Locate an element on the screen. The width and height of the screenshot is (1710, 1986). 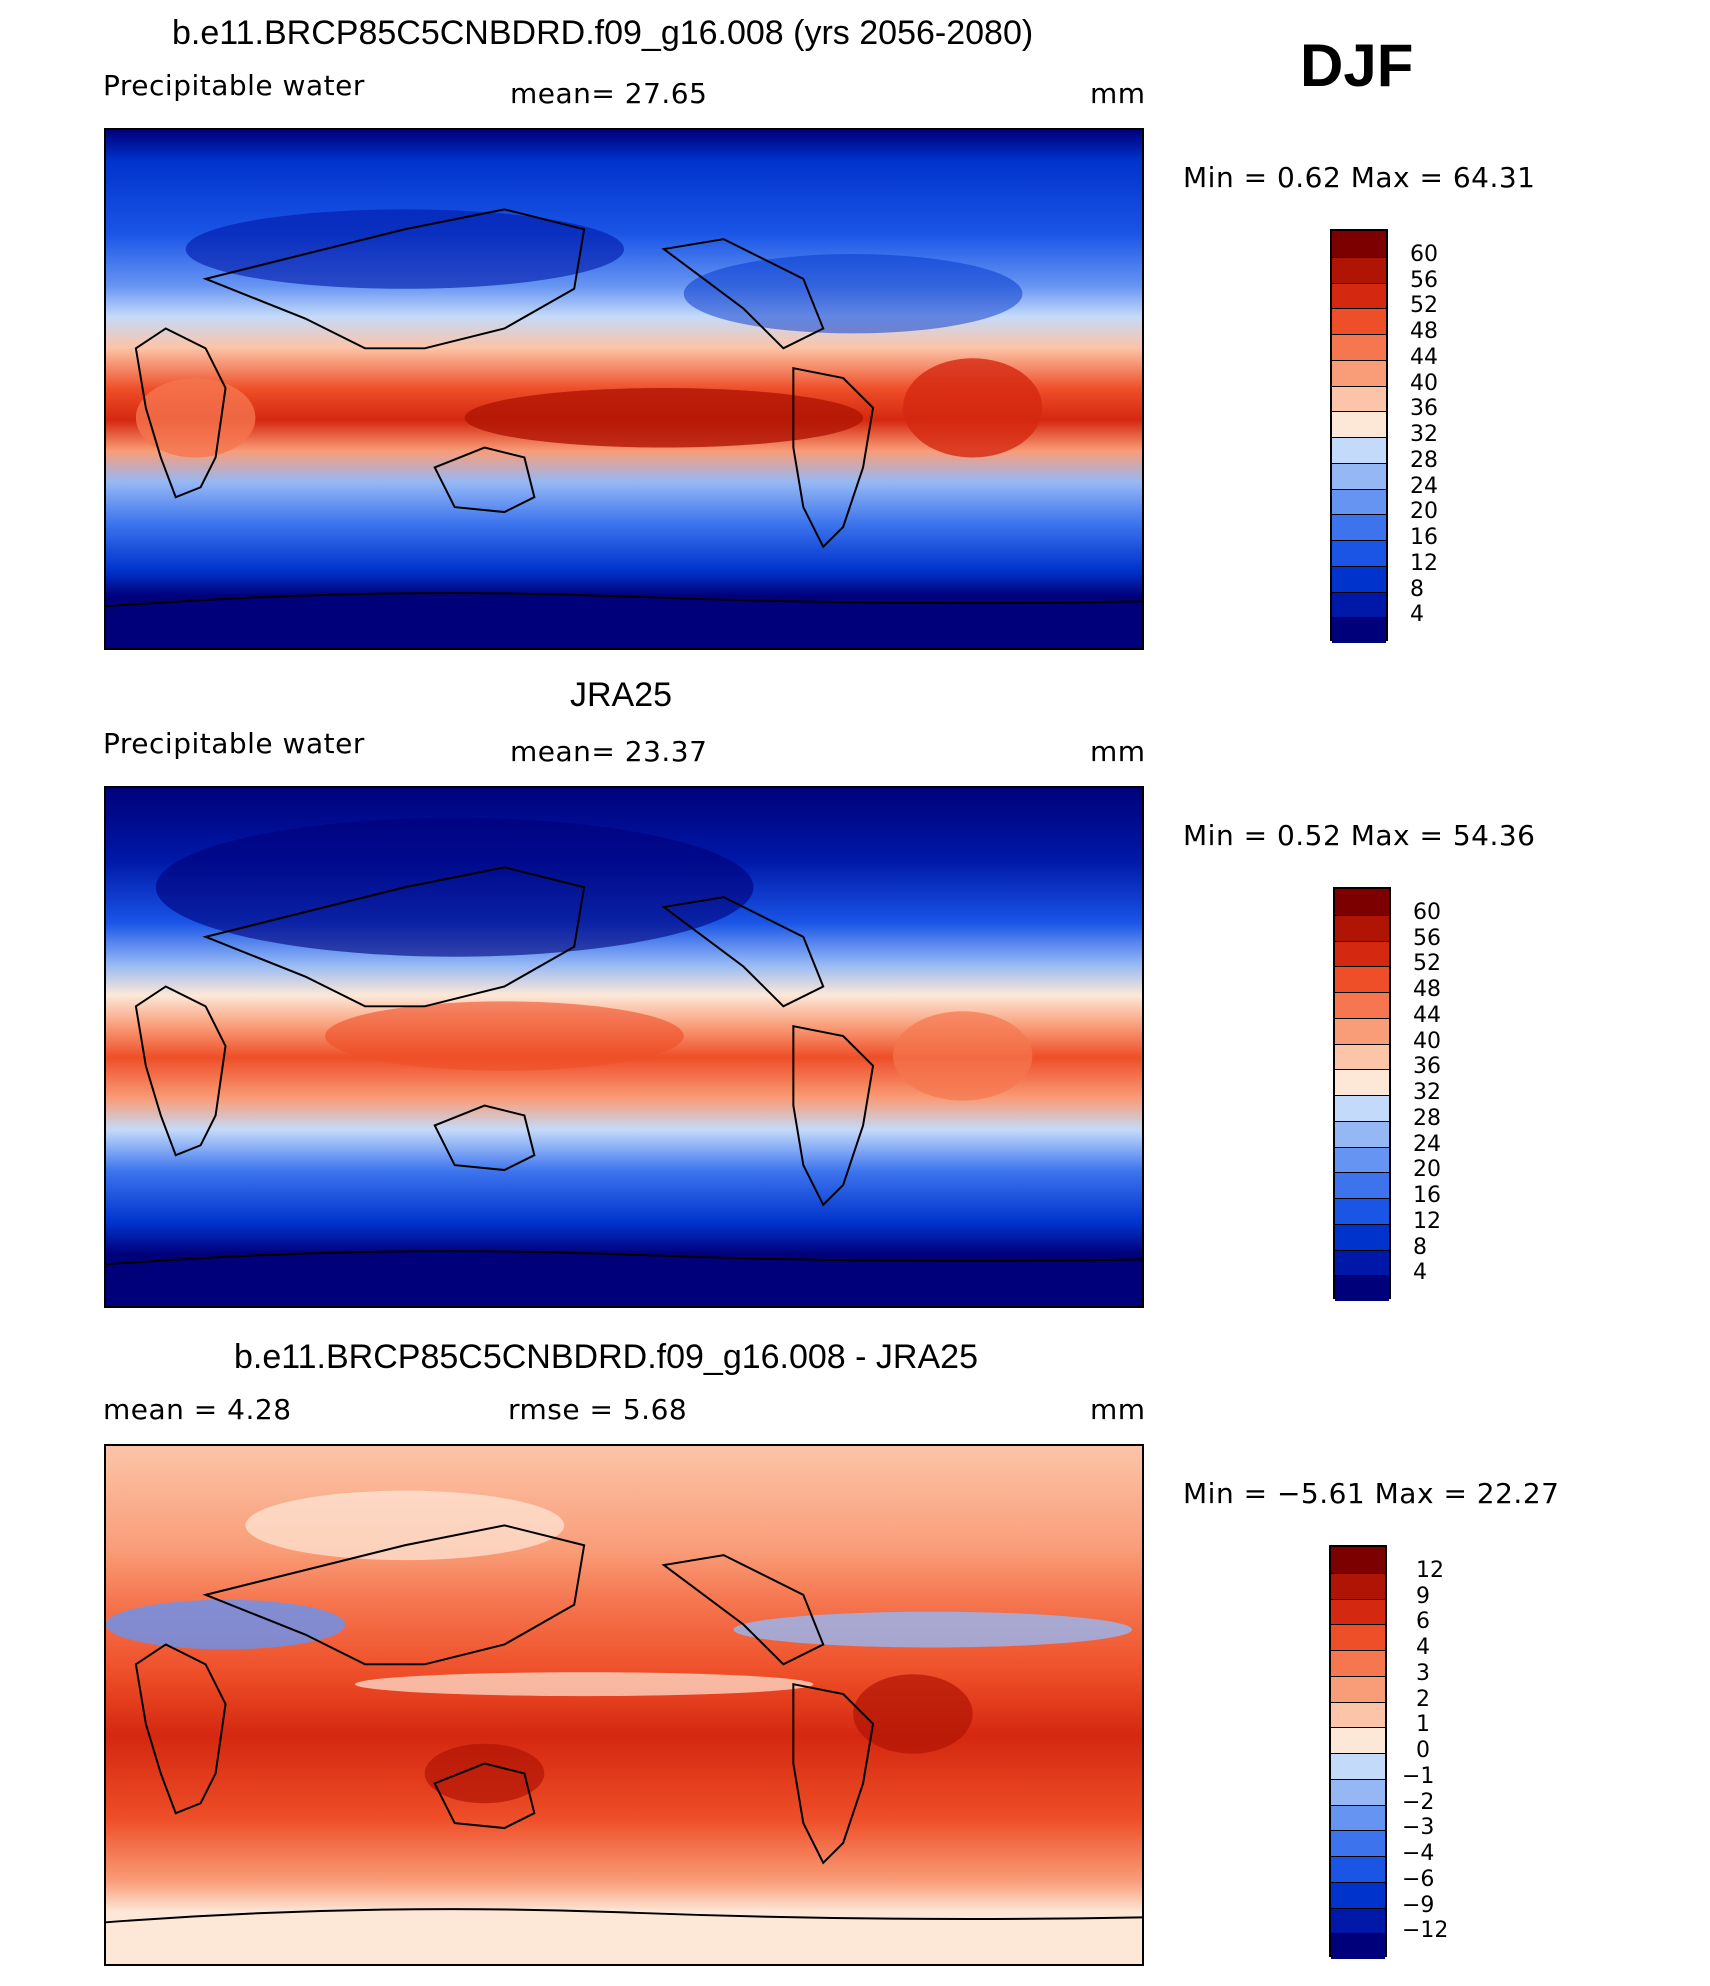
panel1-colorbar is located at coordinates (1359, 436).